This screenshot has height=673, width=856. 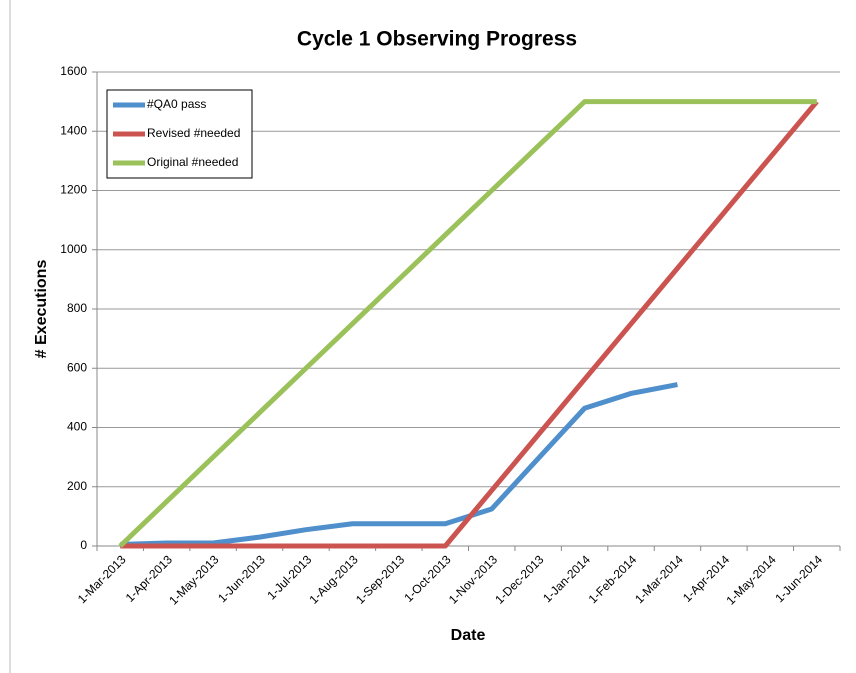 What do you see at coordinates (77, 367) in the screenshot?
I see `y-tick-label: 600` at bounding box center [77, 367].